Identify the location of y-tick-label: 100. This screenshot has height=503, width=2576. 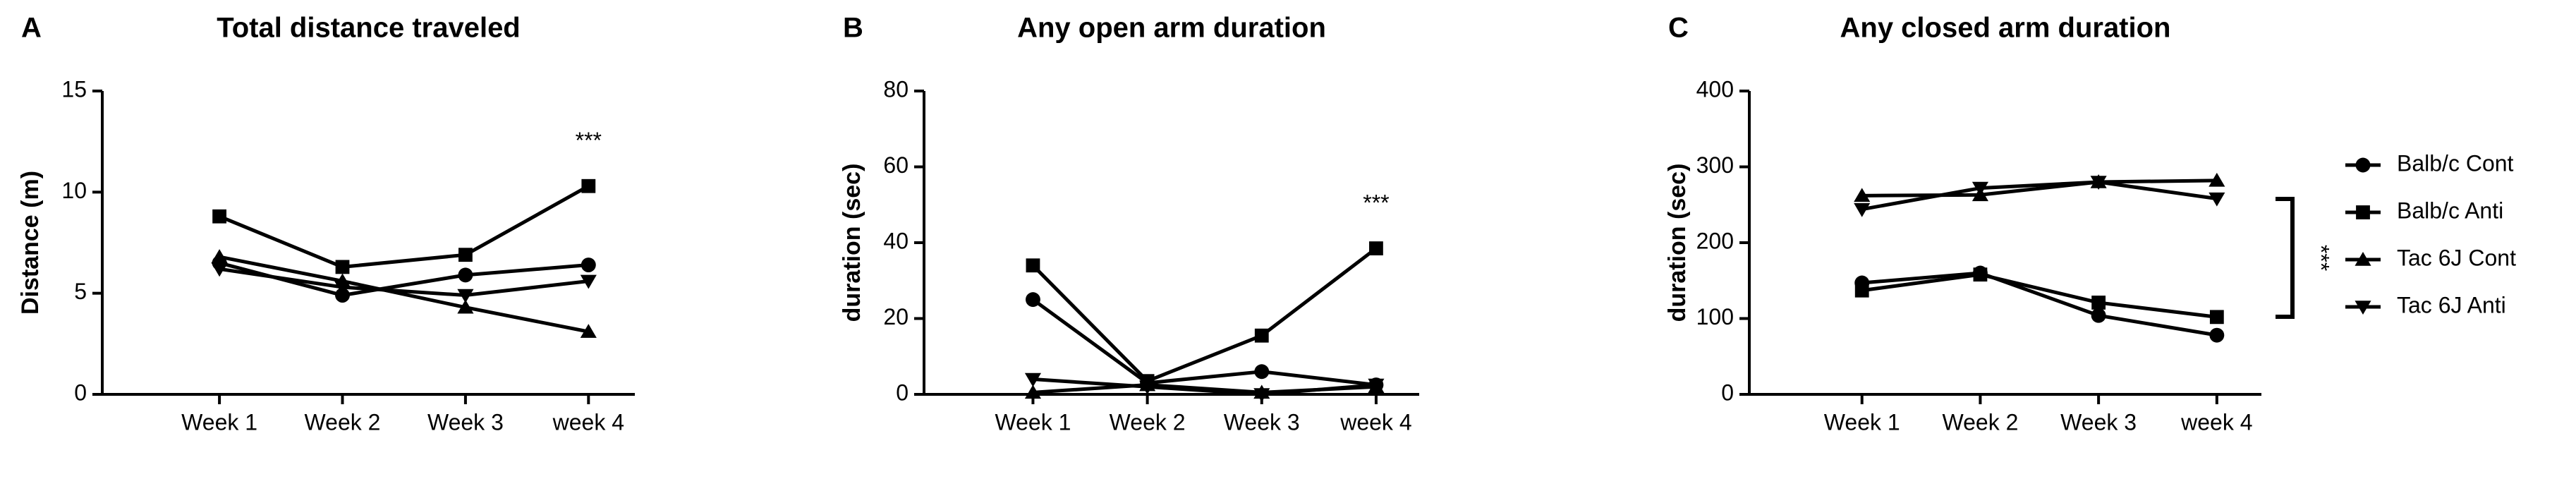
(1715, 316).